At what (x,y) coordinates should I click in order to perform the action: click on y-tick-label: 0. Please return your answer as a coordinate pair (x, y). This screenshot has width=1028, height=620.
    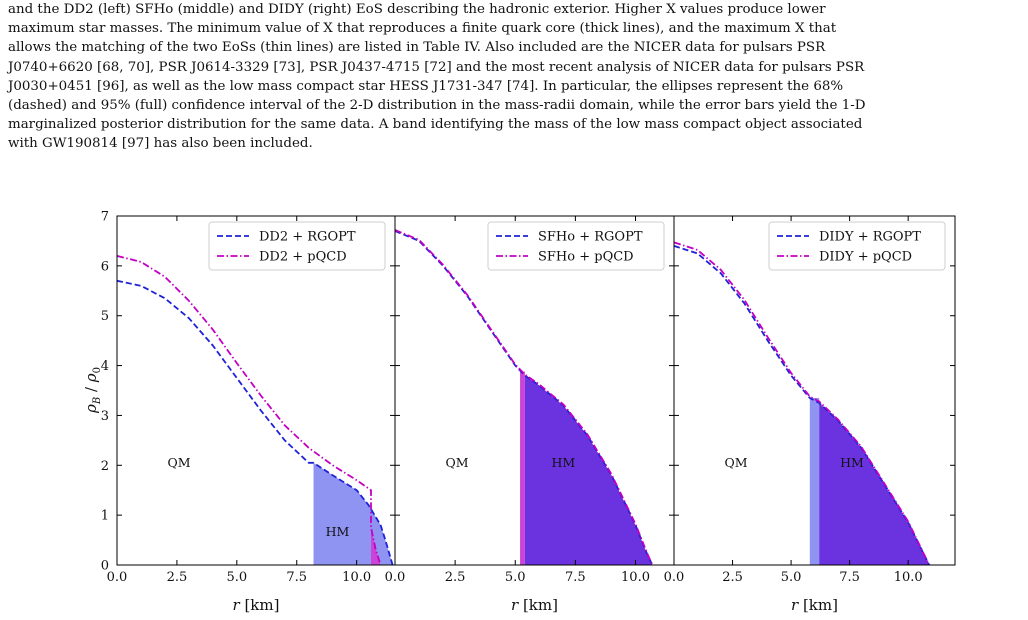
    Looking at the image, I should click on (105, 566).